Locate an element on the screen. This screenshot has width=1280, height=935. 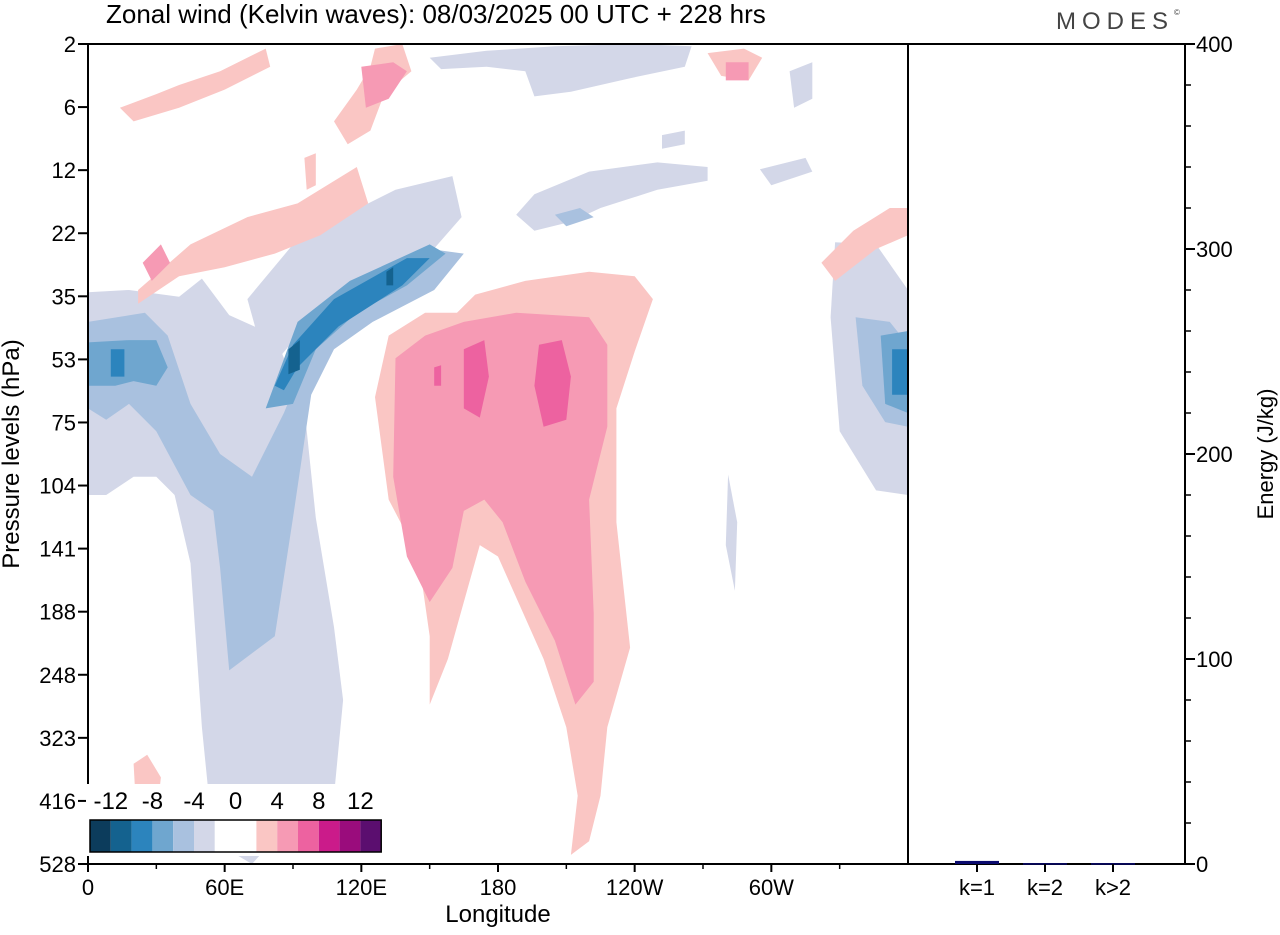
y-tick-label: 35 is located at coordinates (64, 296).